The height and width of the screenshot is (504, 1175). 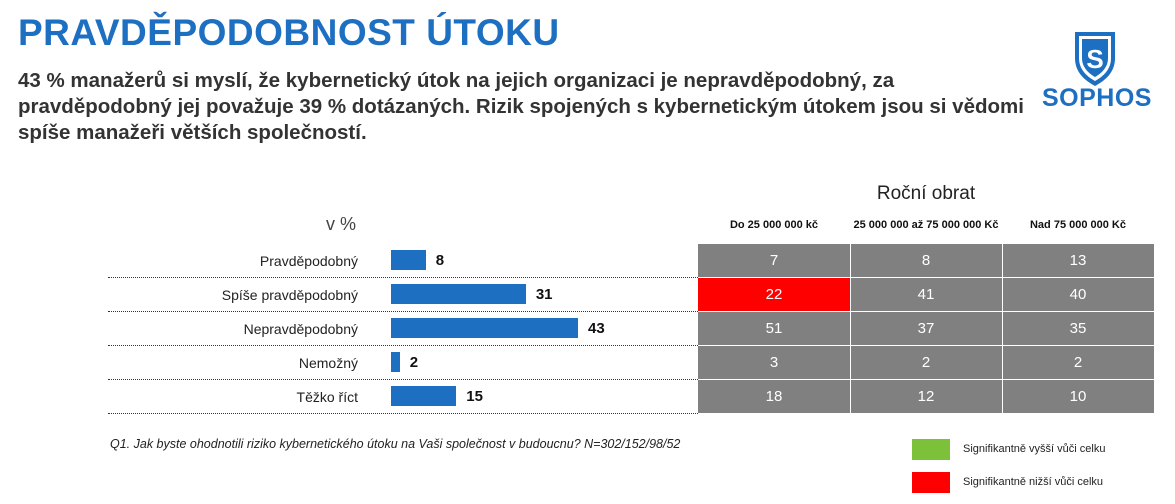 I want to click on bar-value-label: 8, so click(x=440, y=260).